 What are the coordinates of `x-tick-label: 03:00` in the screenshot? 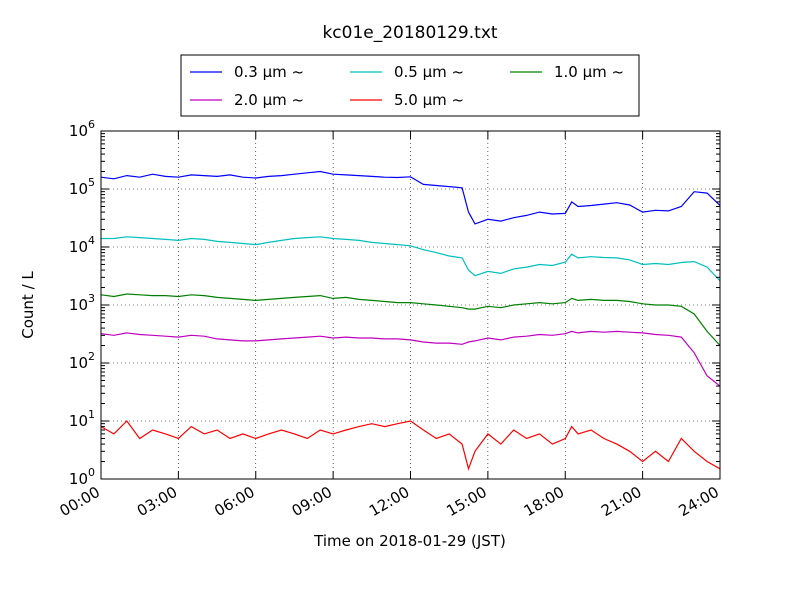 It's located at (157, 501).